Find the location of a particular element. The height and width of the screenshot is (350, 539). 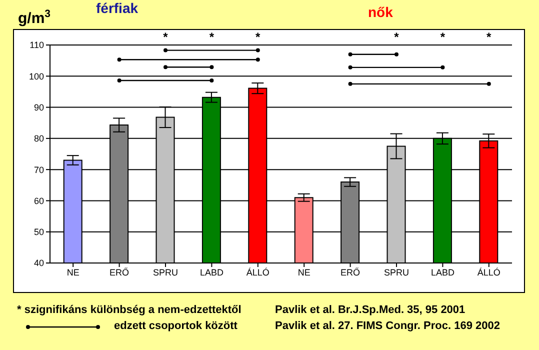

text: Pavlik et al. 27. FIMS Congr. Proc. 169 2002 is located at coordinates (387, 326).